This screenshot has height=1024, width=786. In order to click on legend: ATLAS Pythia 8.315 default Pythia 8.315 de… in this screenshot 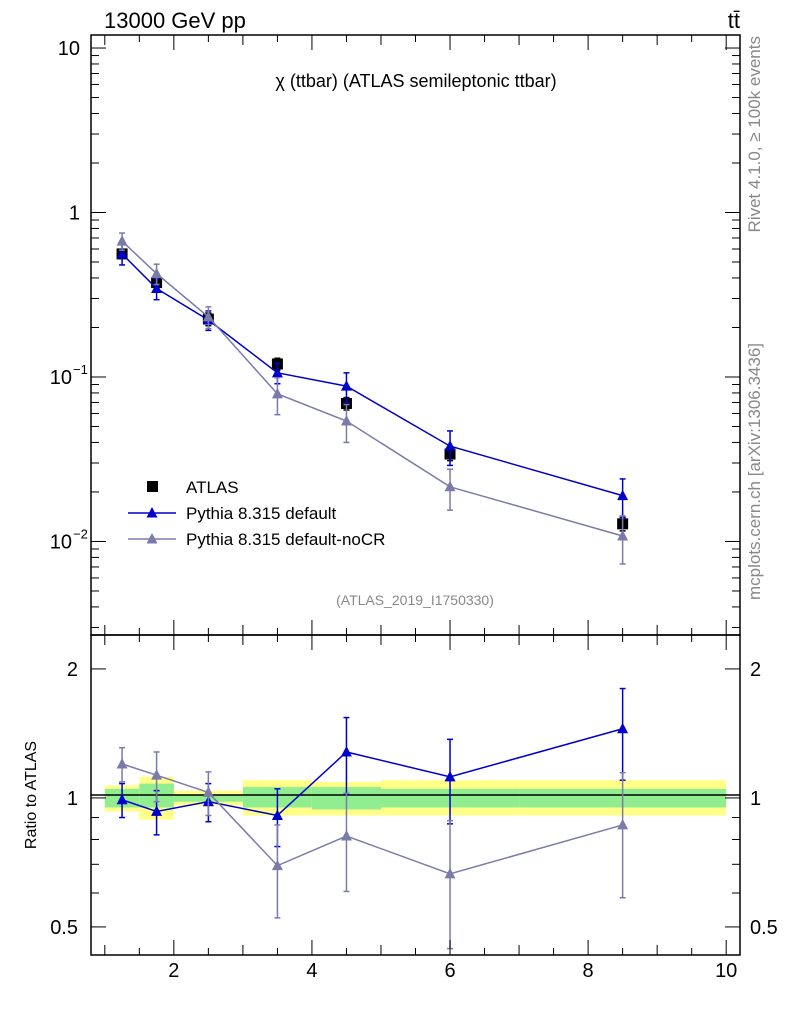, I will do `click(256, 513)`.